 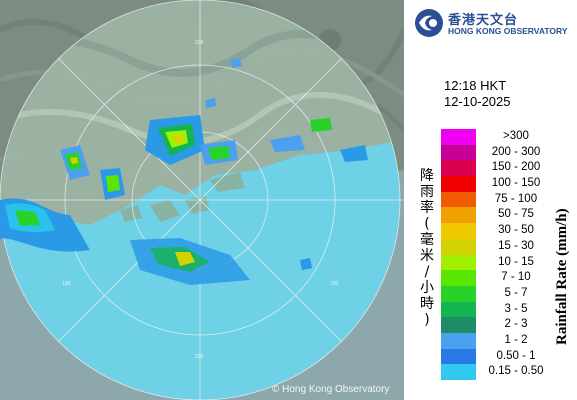 I want to click on legend-label: 75 - 100, so click(x=516, y=198).